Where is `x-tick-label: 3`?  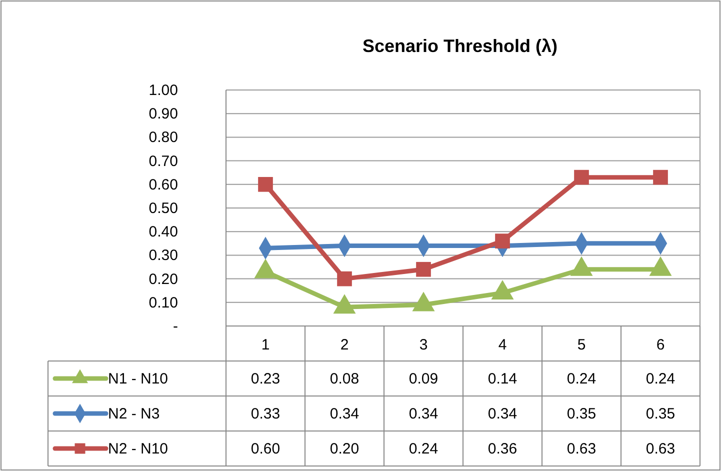
x-tick-label: 3 is located at coordinates (423, 345).